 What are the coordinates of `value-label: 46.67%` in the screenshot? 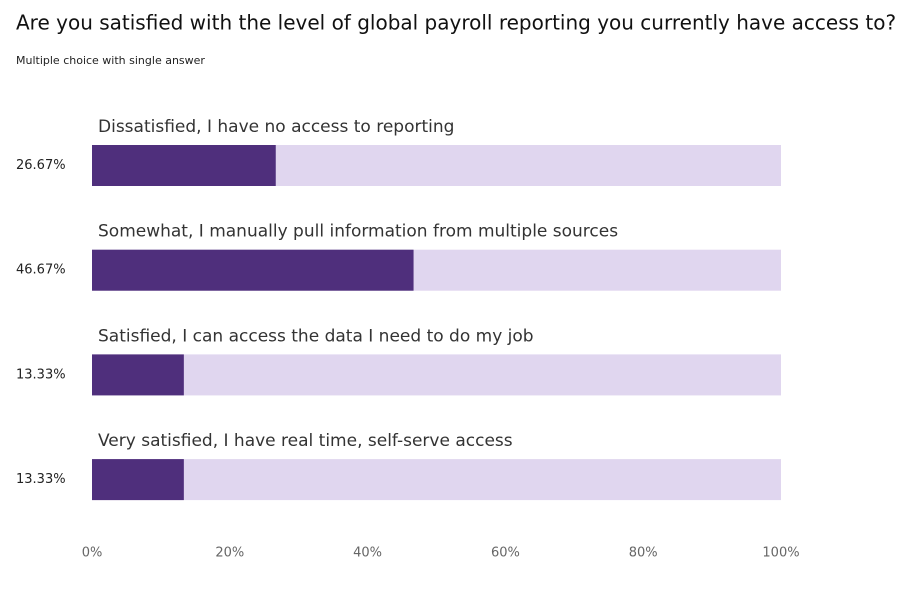 It's located at (41, 270).